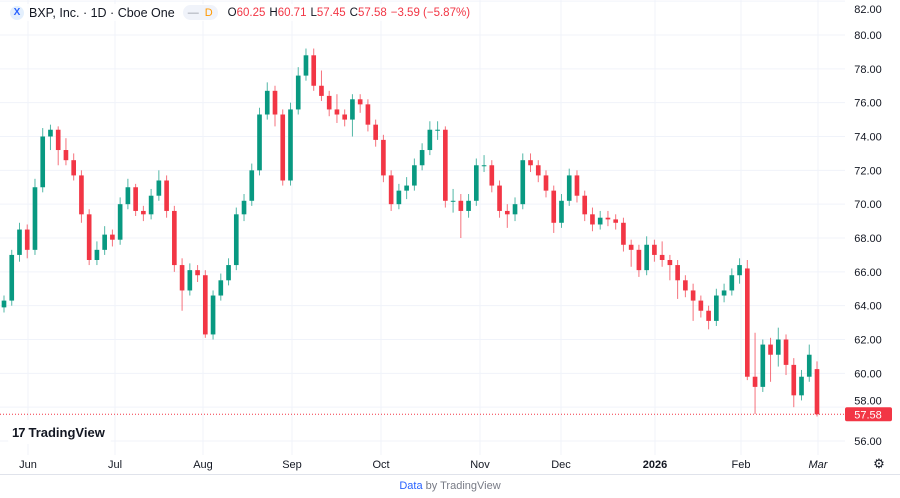 The width and height of the screenshot is (900, 498). What do you see at coordinates (193, 12) in the screenshot?
I see `collapse-icon: —` at bounding box center [193, 12].